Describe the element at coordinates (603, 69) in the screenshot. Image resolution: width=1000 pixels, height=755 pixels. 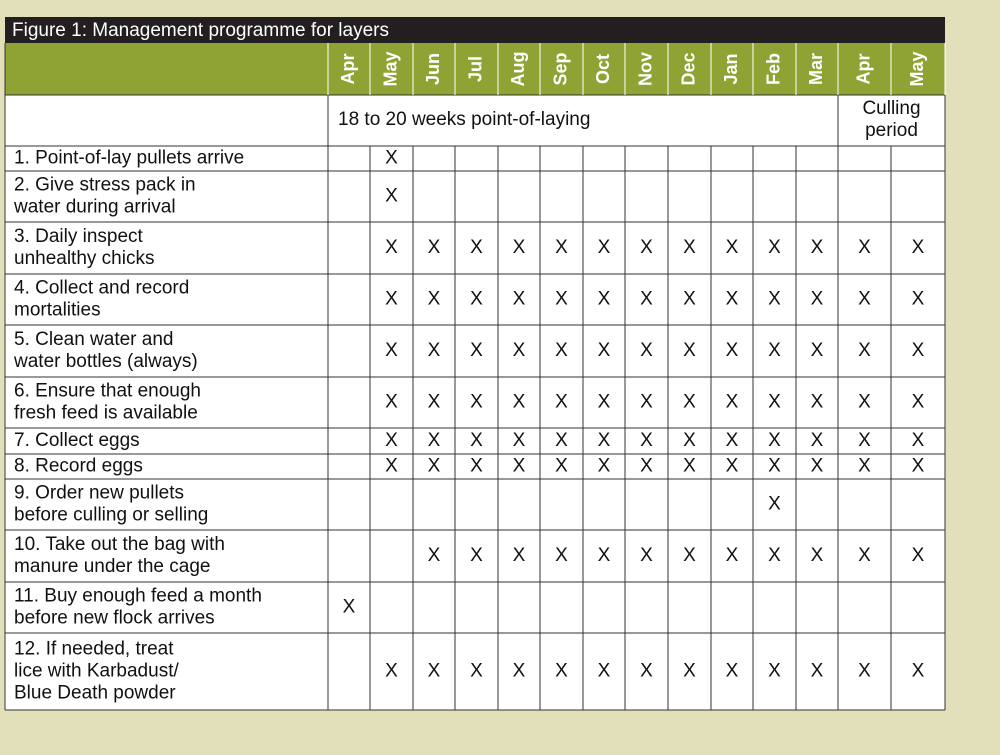
I see `month-label: Oct` at that location.